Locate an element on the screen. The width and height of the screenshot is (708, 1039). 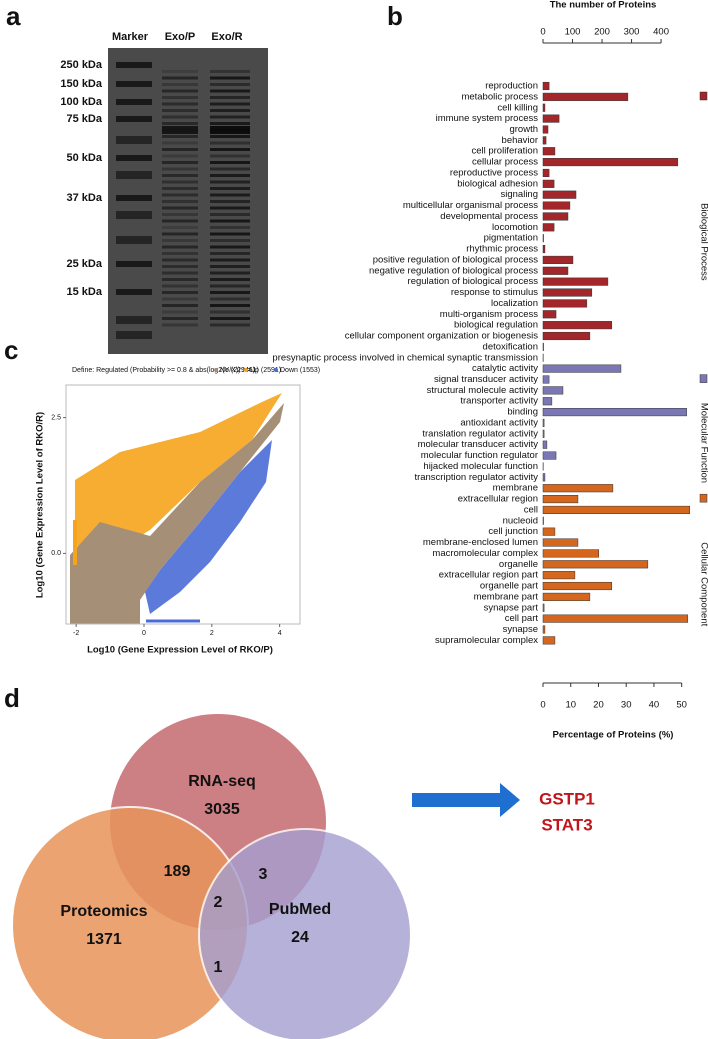
down-region is located at coordinates (208, 527).